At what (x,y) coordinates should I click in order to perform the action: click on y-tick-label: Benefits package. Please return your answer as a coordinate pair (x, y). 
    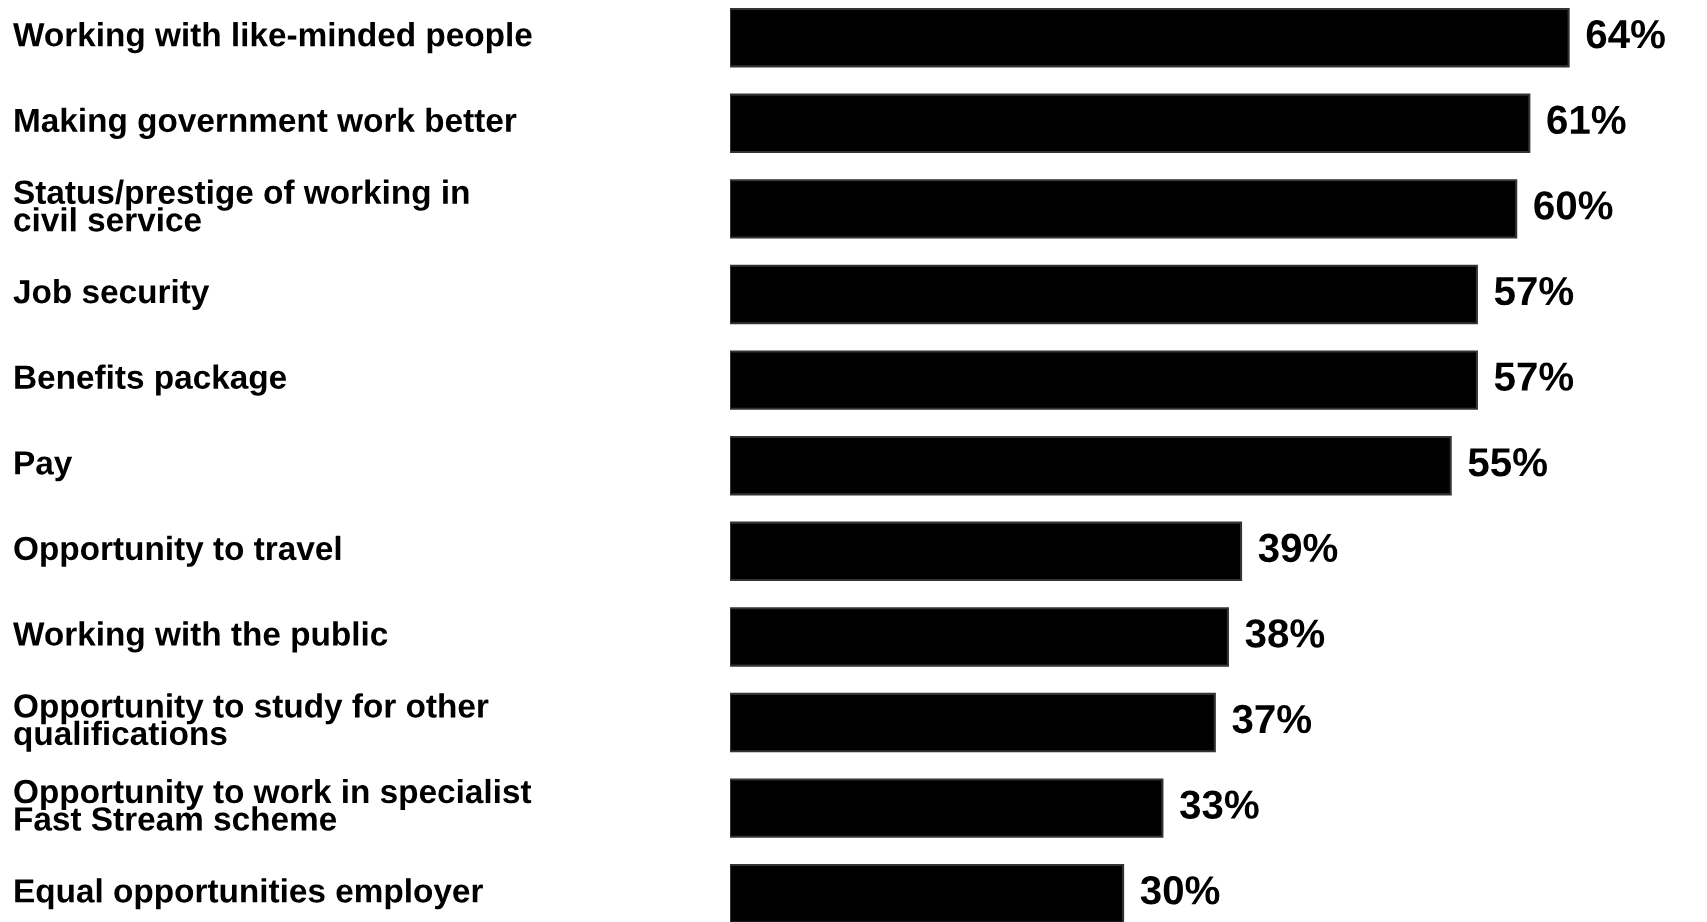
    Looking at the image, I should click on (151, 380).